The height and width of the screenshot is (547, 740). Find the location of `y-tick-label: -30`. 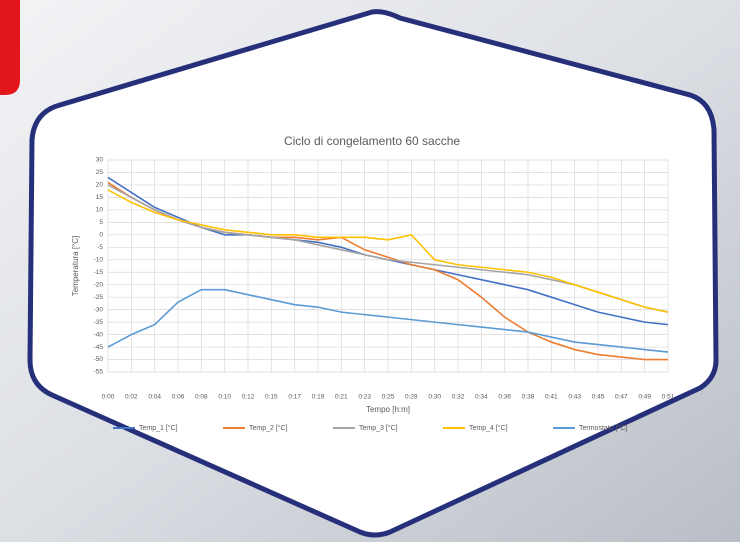

y-tick-label: -30 is located at coordinates (99, 309).